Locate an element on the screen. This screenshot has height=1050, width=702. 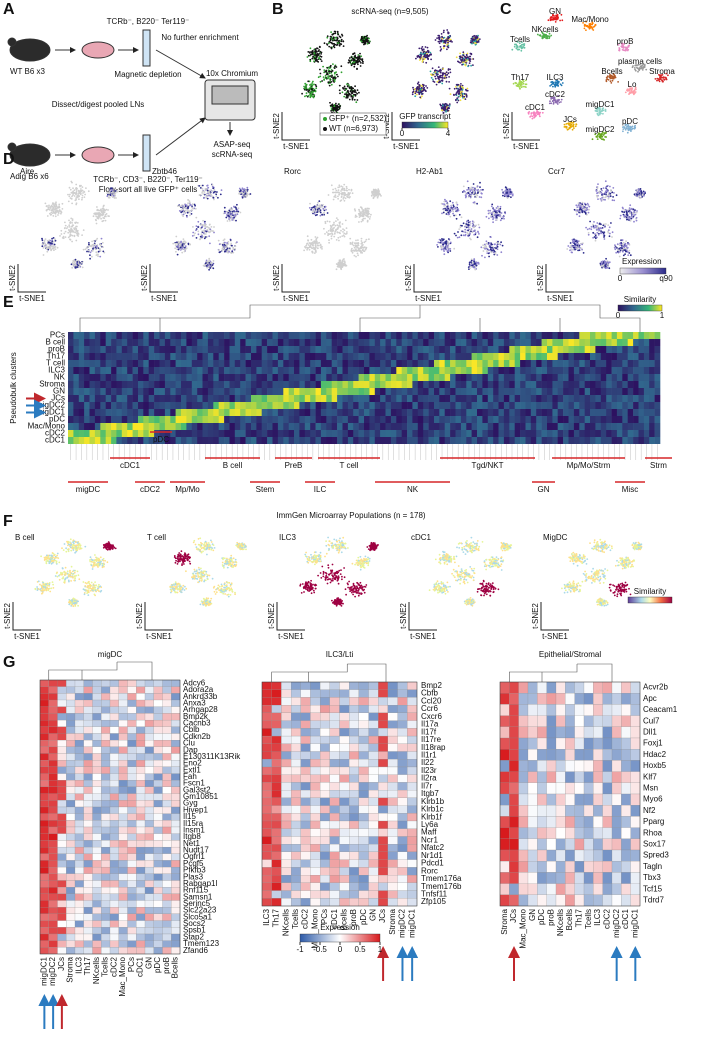
label: TCRb⁻, CD3⁻, B220⁻, Ter119⁻ is located at coordinates (148, 179).